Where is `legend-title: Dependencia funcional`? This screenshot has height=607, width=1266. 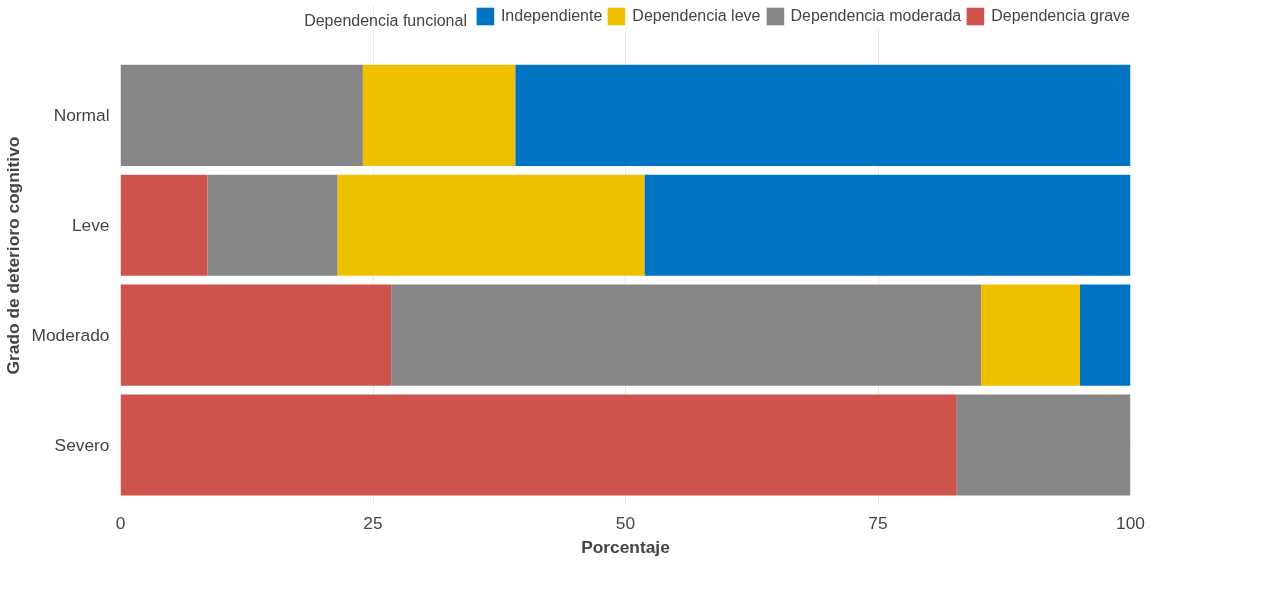 legend-title: Dependencia funcional is located at coordinates (385, 21).